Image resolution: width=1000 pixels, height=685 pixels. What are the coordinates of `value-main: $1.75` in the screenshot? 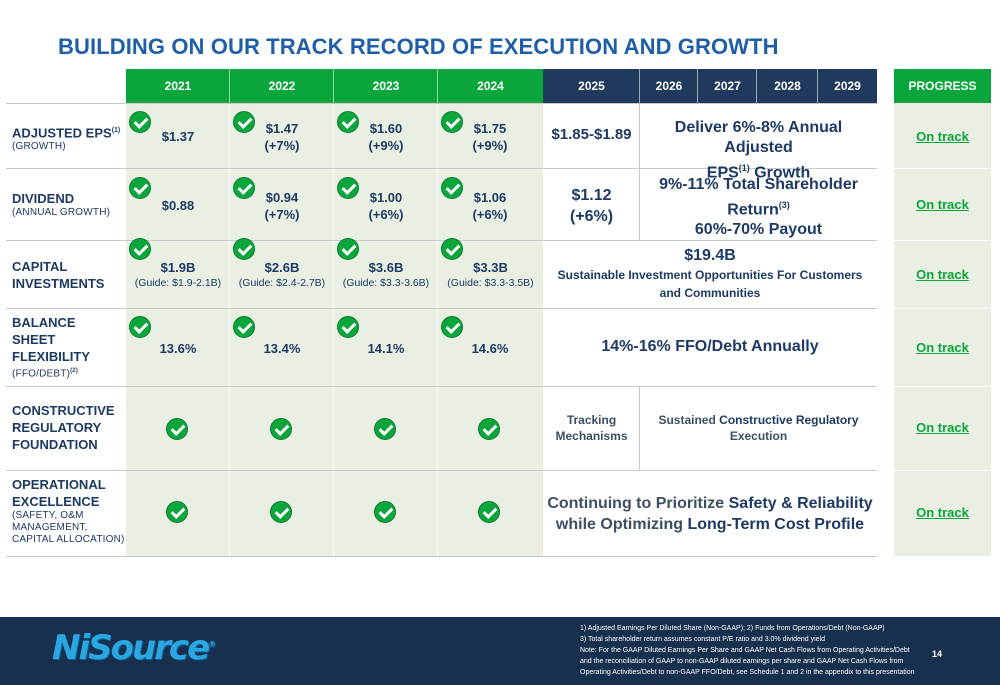 It's located at (490, 128).